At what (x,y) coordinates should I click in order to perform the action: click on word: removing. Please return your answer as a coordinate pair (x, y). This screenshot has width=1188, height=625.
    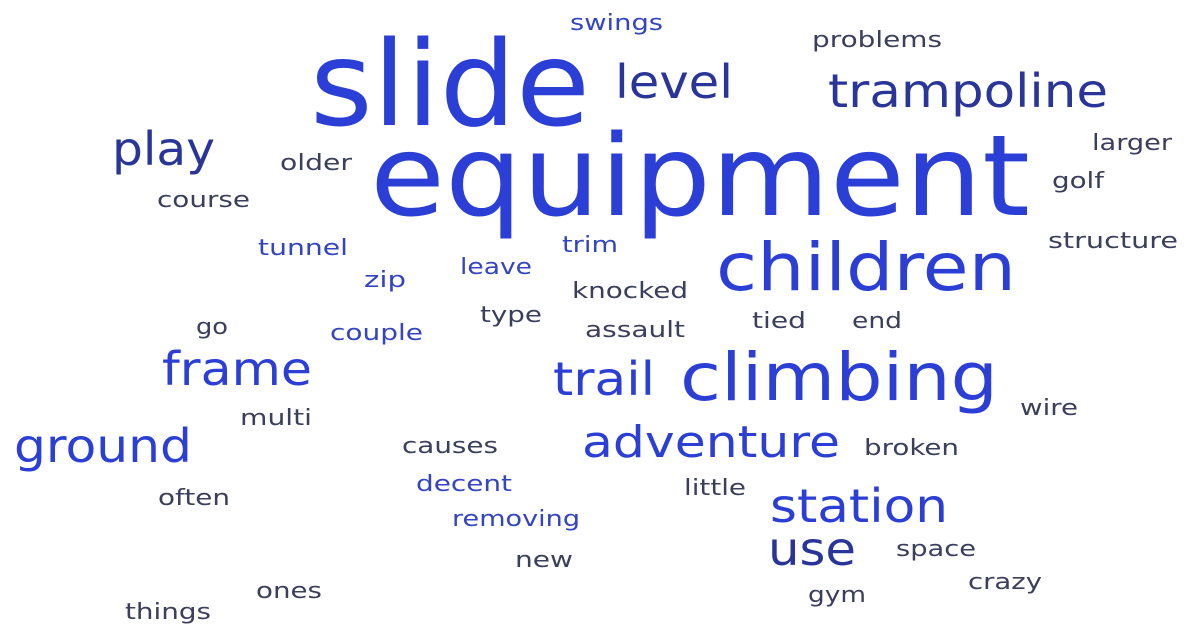
    Looking at the image, I should click on (516, 519).